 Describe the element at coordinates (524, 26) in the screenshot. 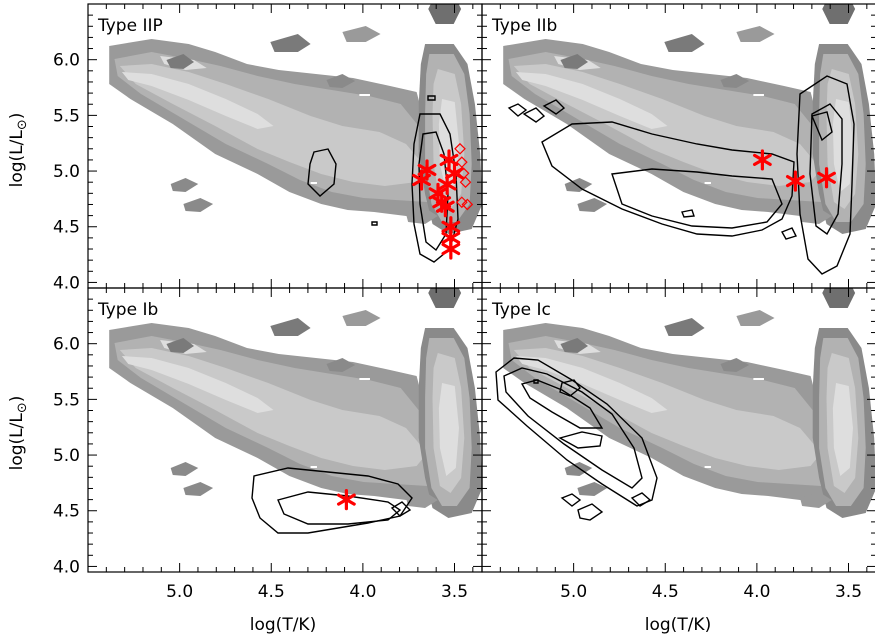

I see `panel-title-2: Type IIb` at that location.